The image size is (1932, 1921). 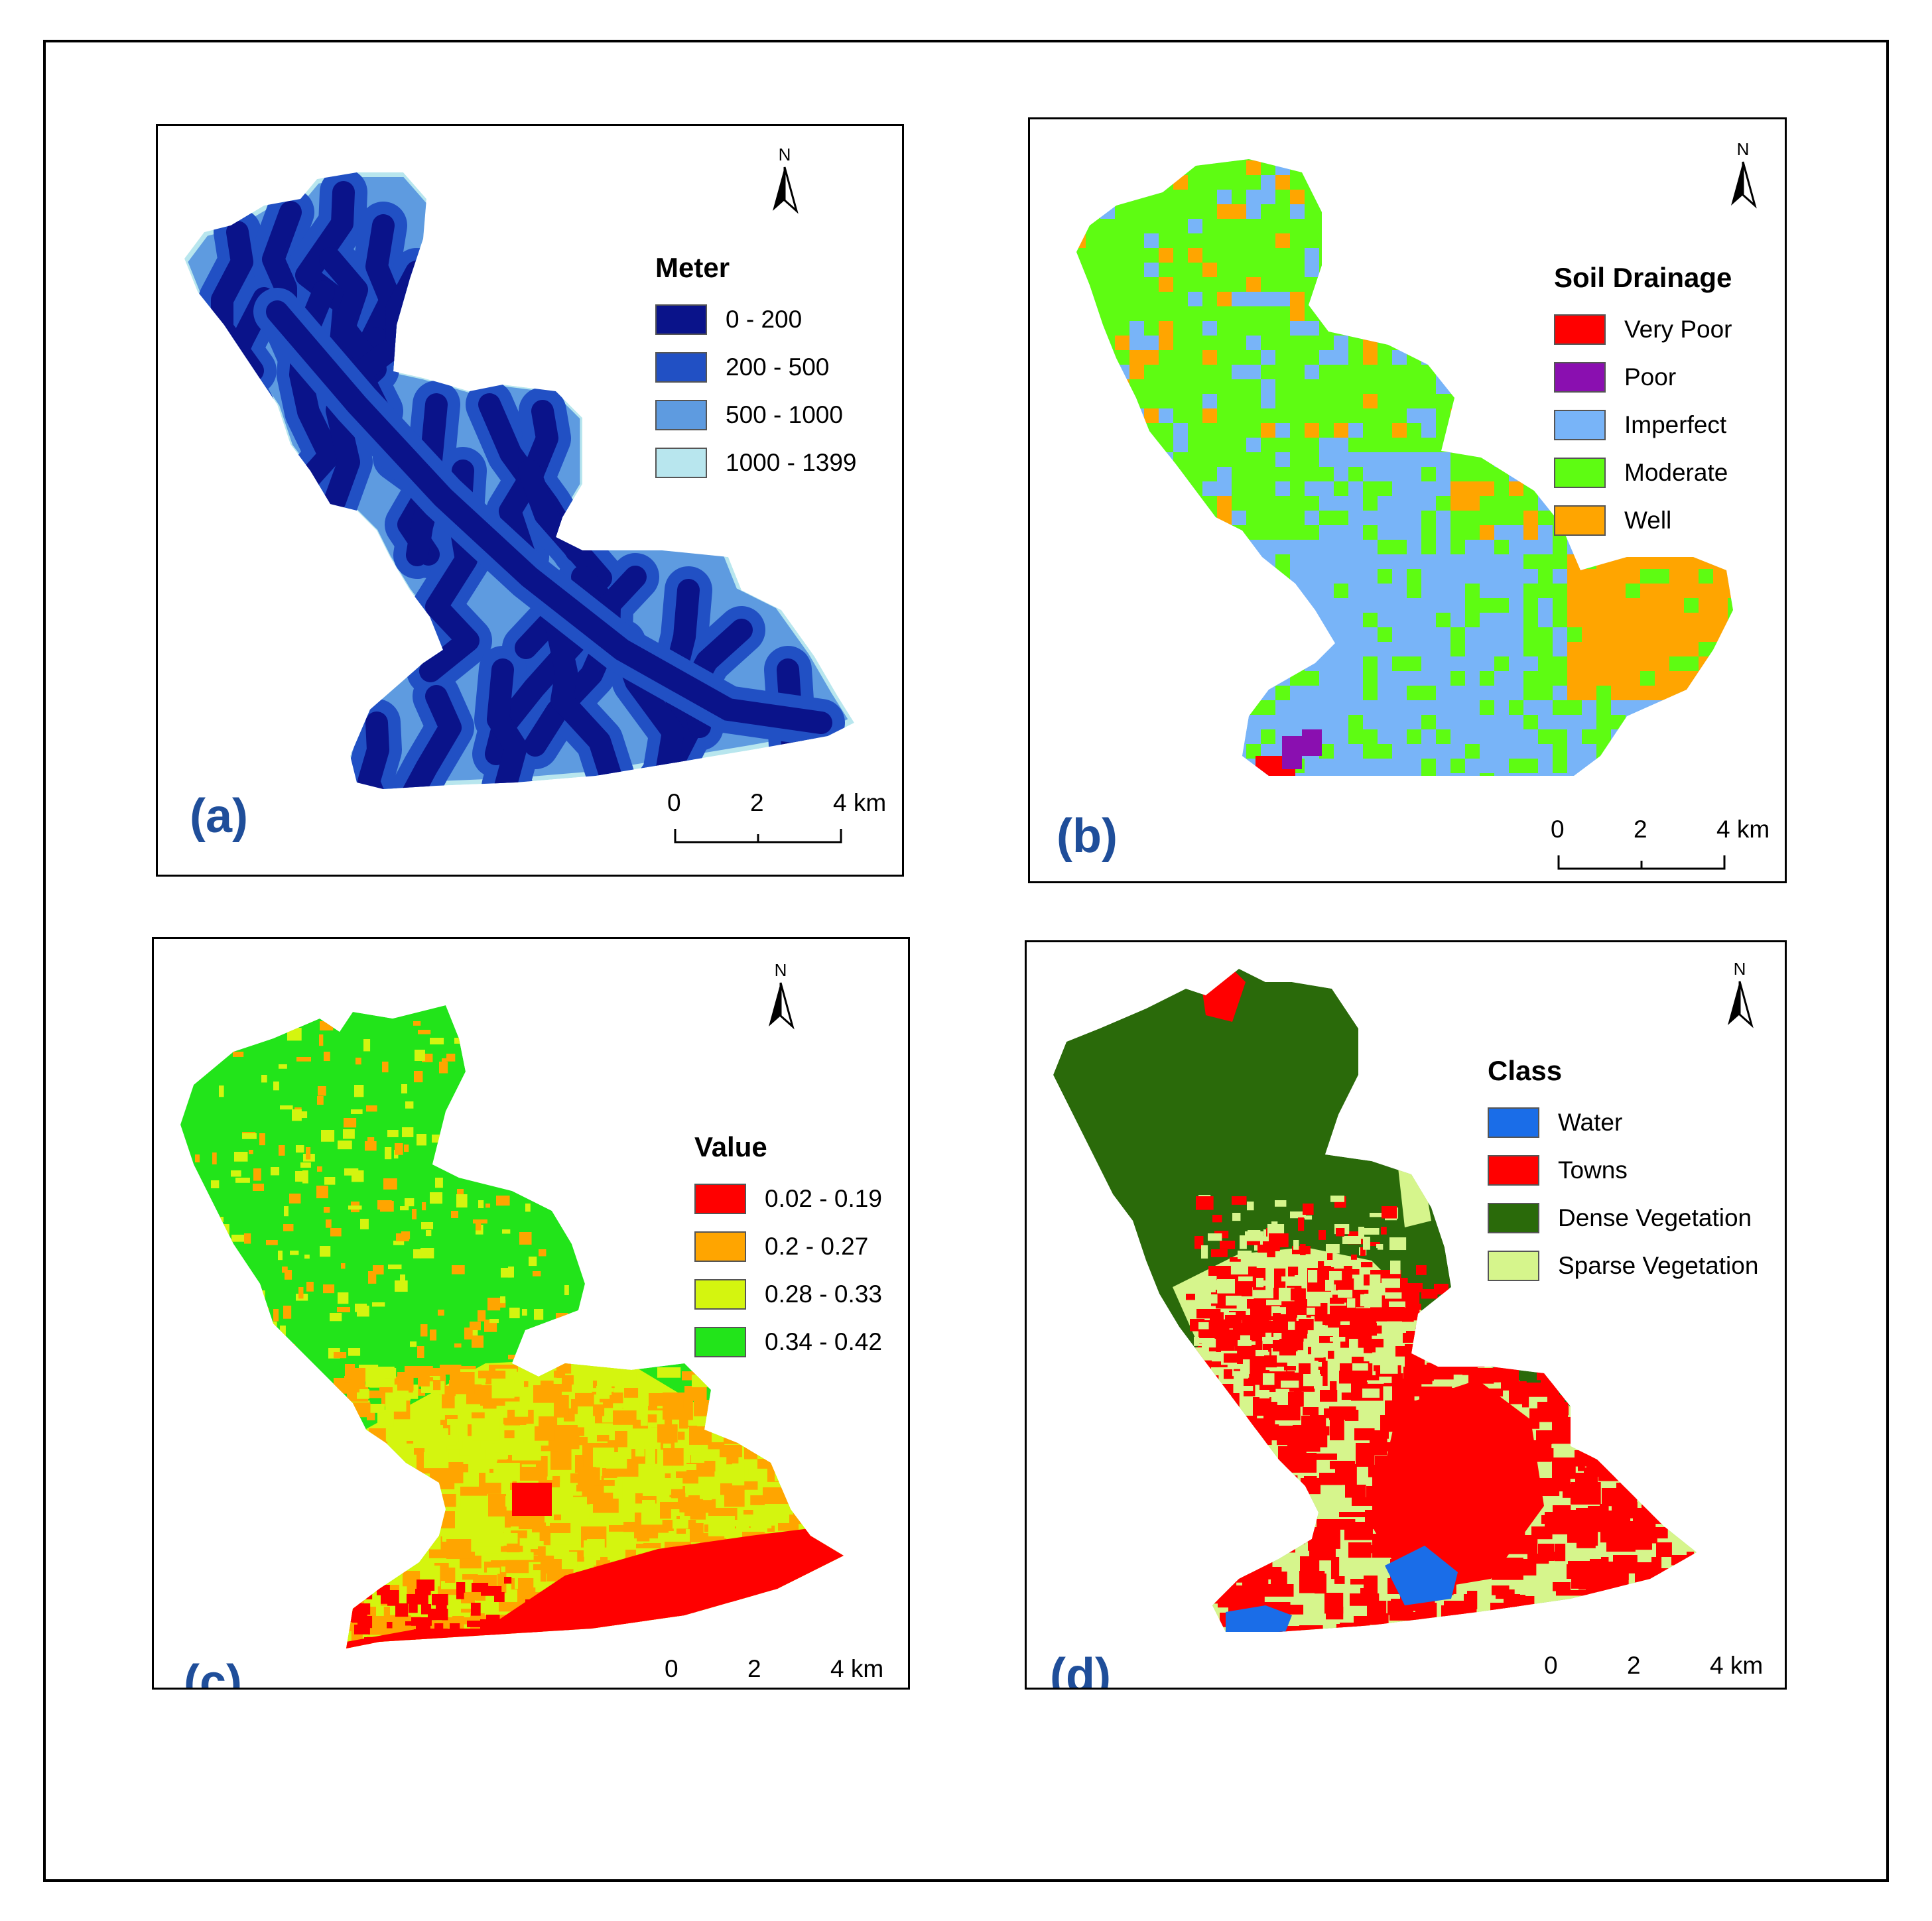 What do you see at coordinates (1648, 520) in the screenshot?
I see `legend-label: Well` at bounding box center [1648, 520].